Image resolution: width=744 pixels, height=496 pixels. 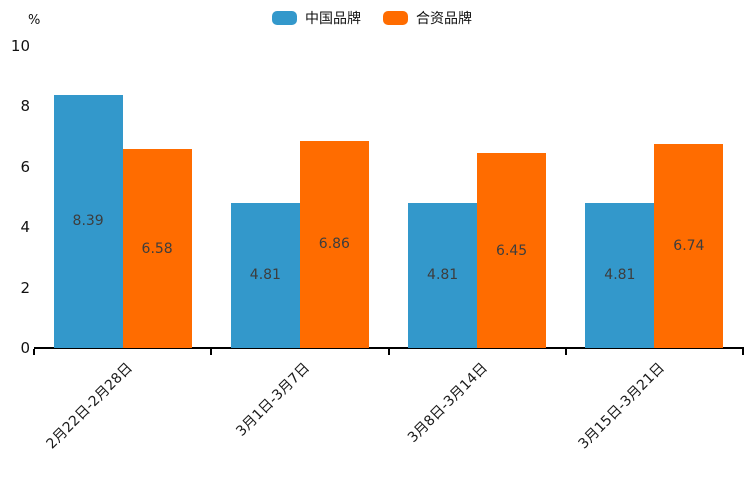 I want to click on bar-value-label: 6.45, so click(x=512, y=250).